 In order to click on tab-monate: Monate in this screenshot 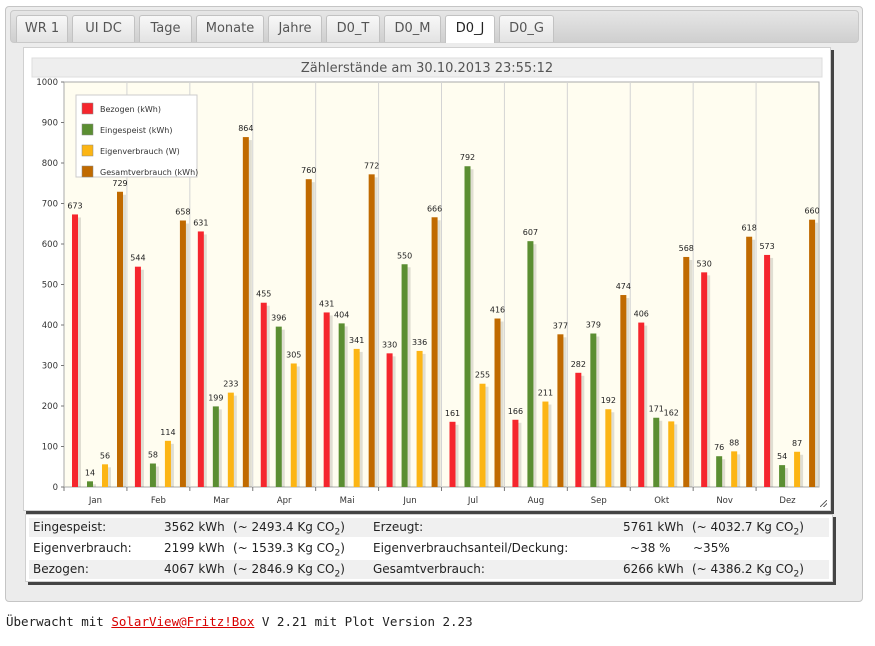, I will do `click(230, 28)`.